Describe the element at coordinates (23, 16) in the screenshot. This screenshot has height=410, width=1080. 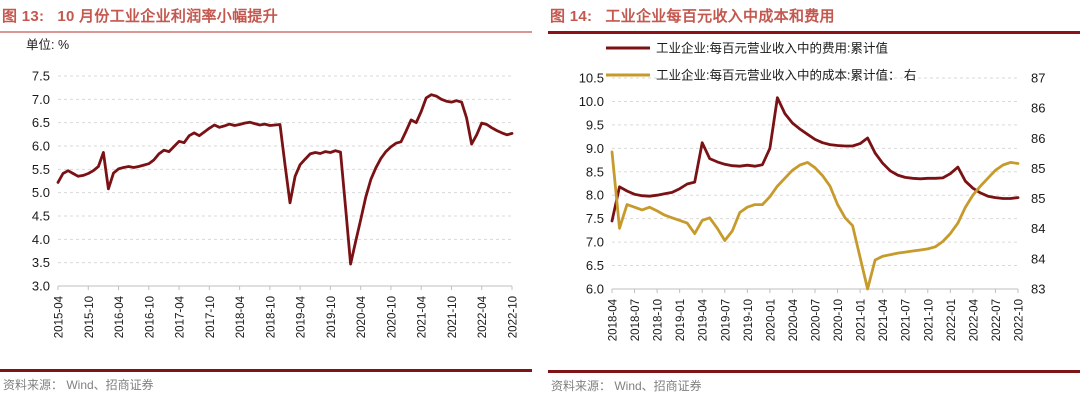
I see `figure-13-label: 图 13:` at that location.